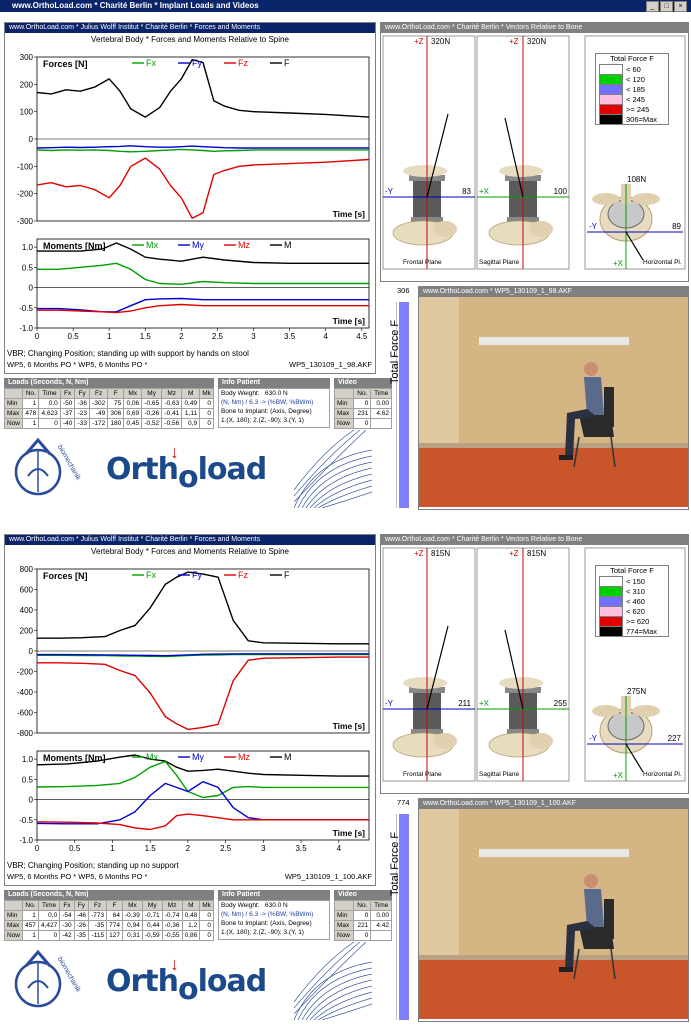 Image resolution: width=691 pixels, height=1024 pixels. What do you see at coordinates (25, 692) in the screenshot?
I see `y-tick-label: -400` at bounding box center [25, 692].